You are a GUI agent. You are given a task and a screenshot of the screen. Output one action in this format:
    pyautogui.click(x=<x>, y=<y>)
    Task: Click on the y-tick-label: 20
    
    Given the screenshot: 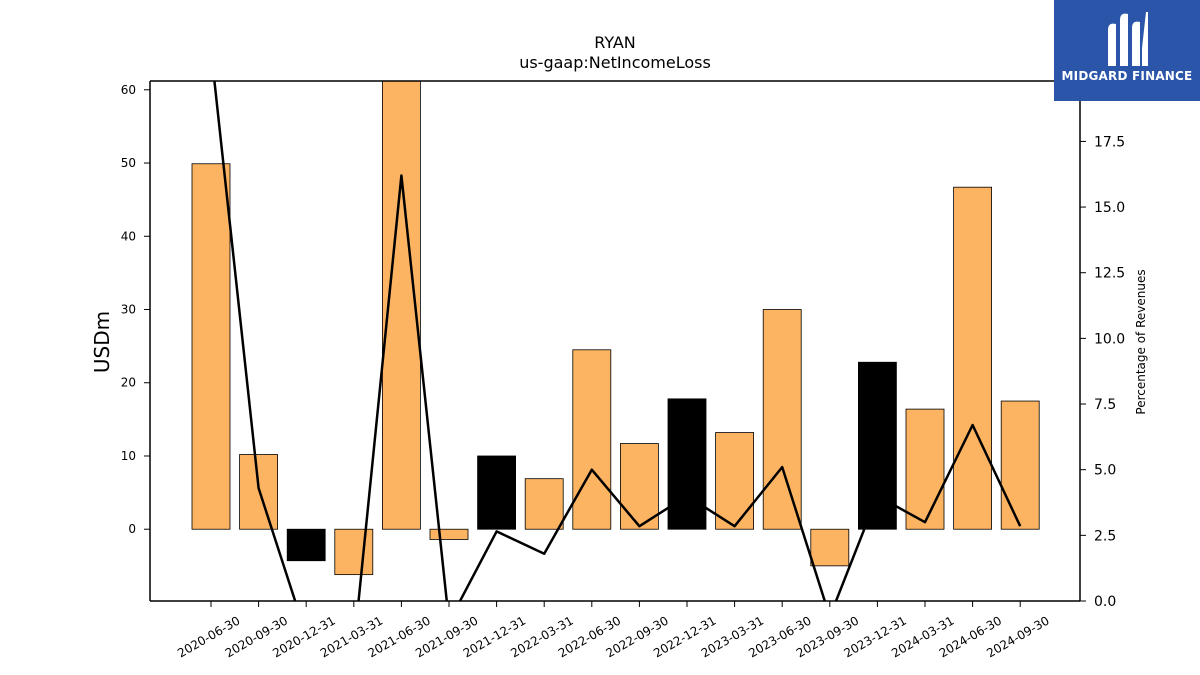 What is the action you would take?
    pyautogui.click(x=128, y=383)
    